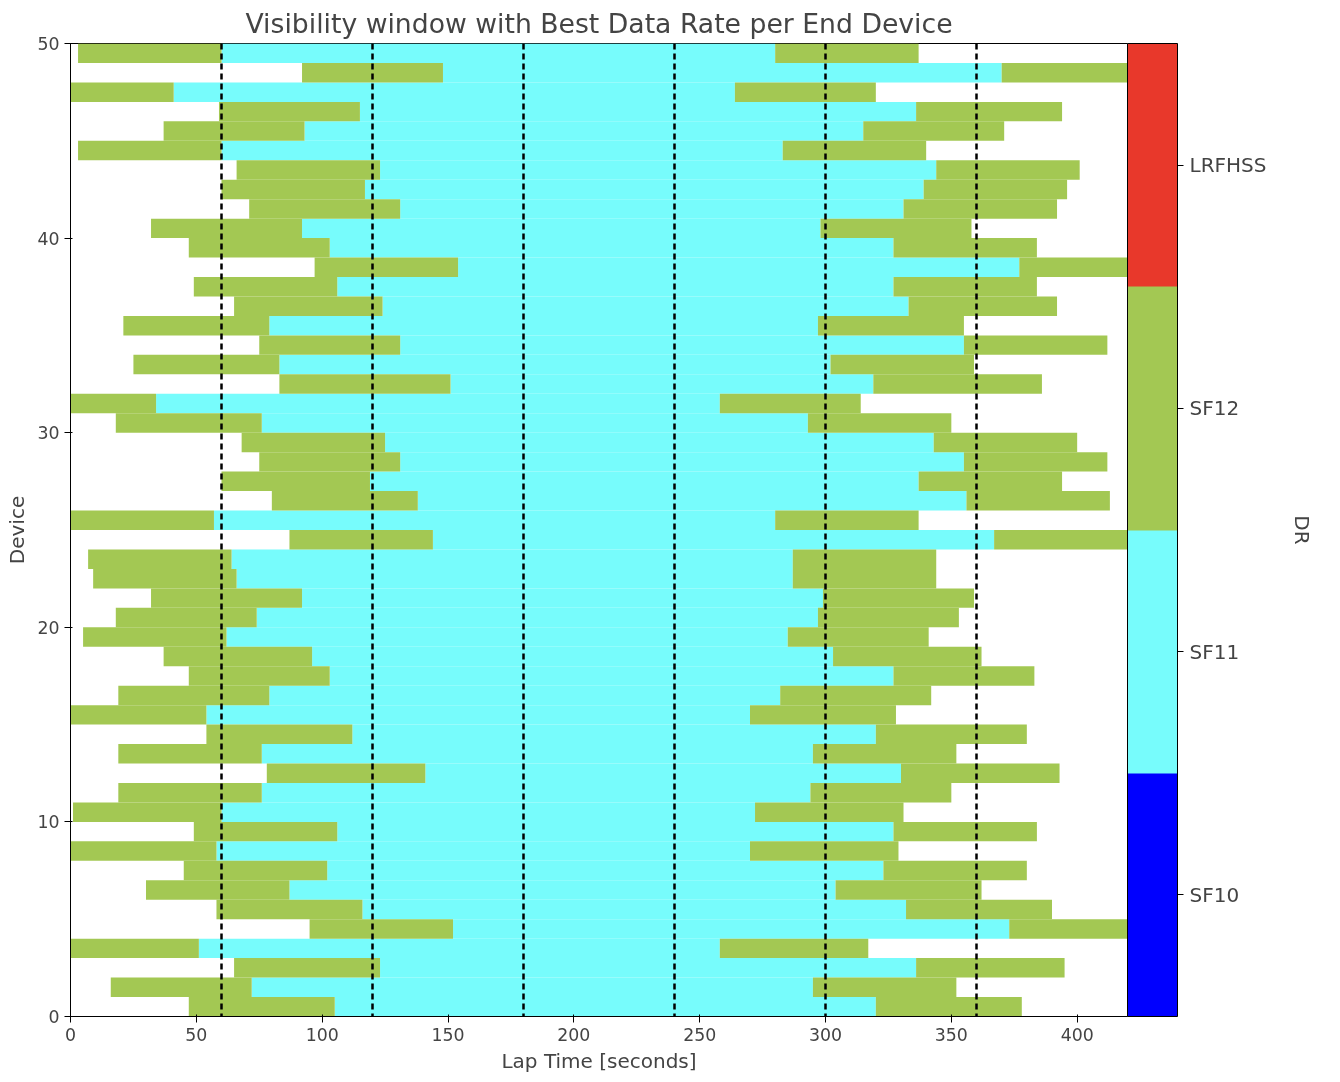  What do you see at coordinates (17, 530) in the screenshot?
I see `y-axis-title: Device` at bounding box center [17, 530].